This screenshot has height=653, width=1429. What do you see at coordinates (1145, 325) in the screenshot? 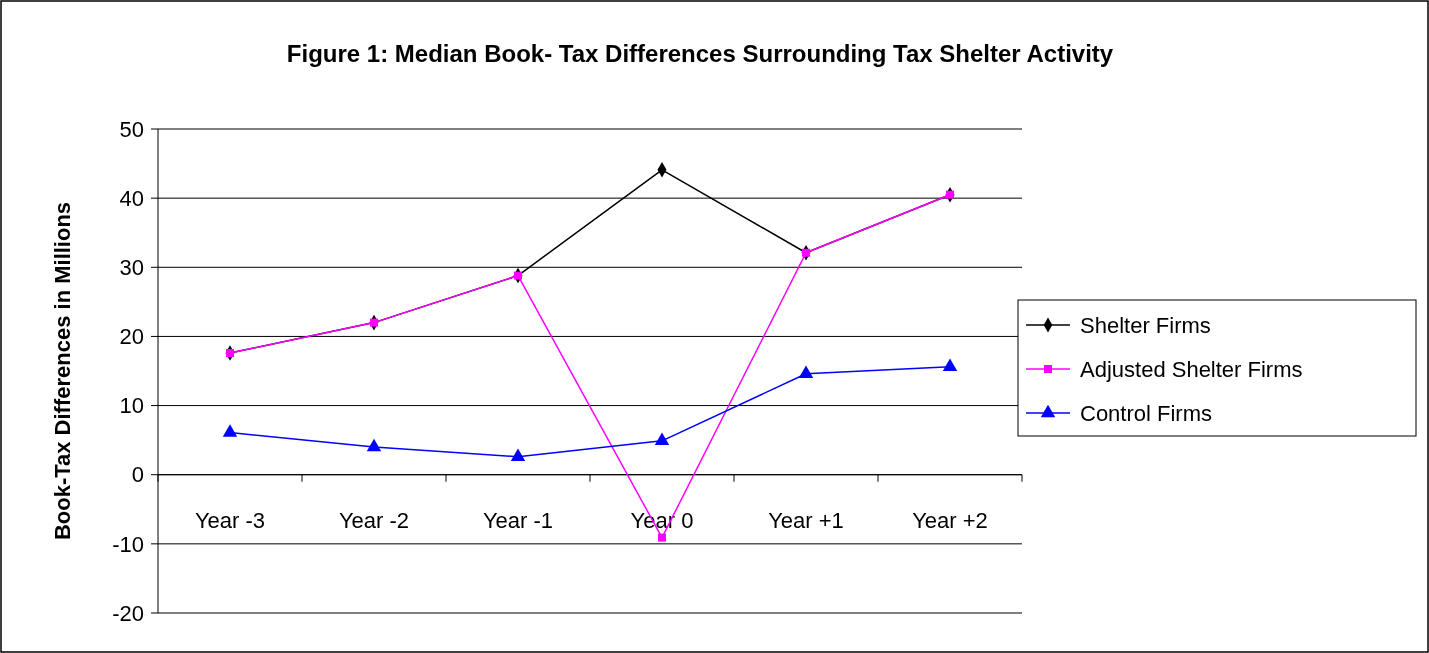
I see `legend-label: Shelter Firms` at bounding box center [1145, 325].